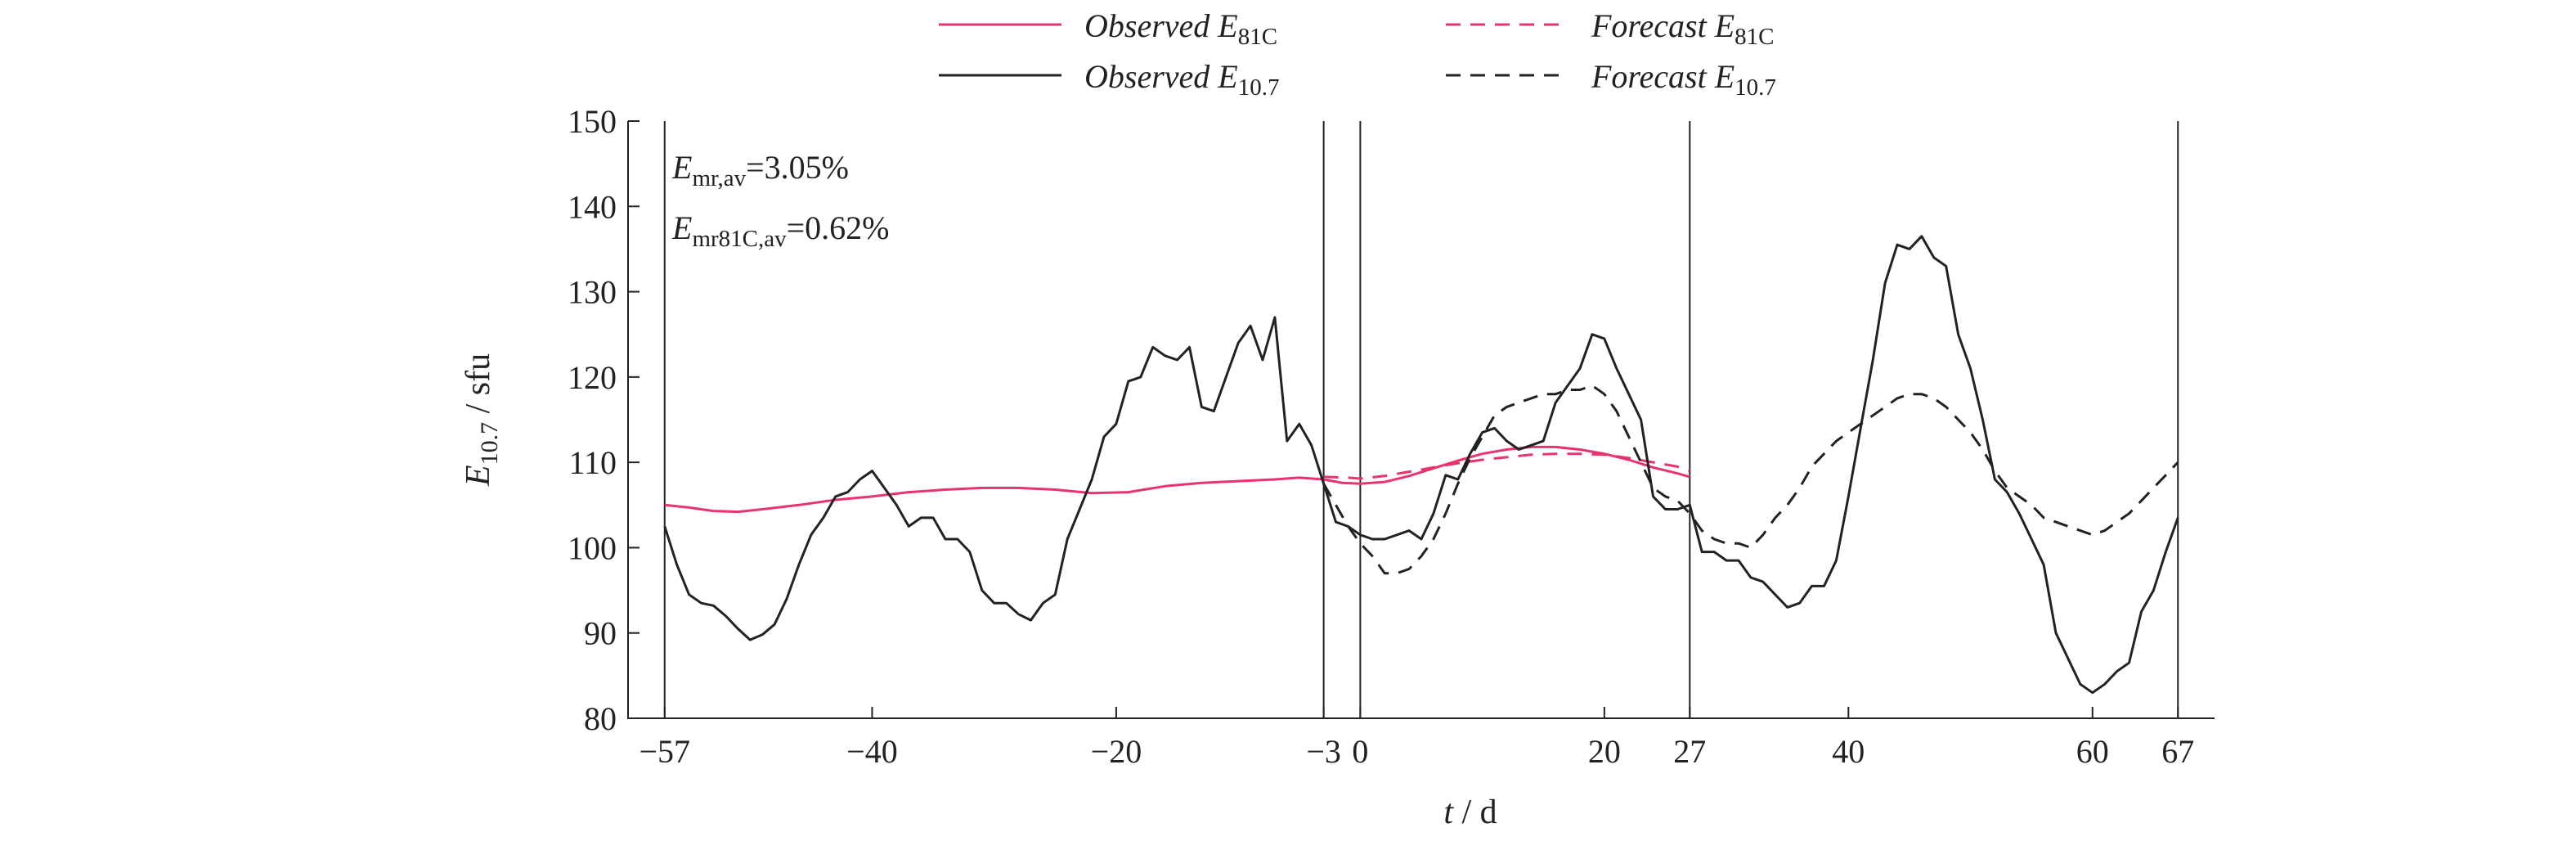 The image size is (2576, 841). What do you see at coordinates (592, 377) in the screenshot?
I see `y-tick-label: 120` at bounding box center [592, 377].